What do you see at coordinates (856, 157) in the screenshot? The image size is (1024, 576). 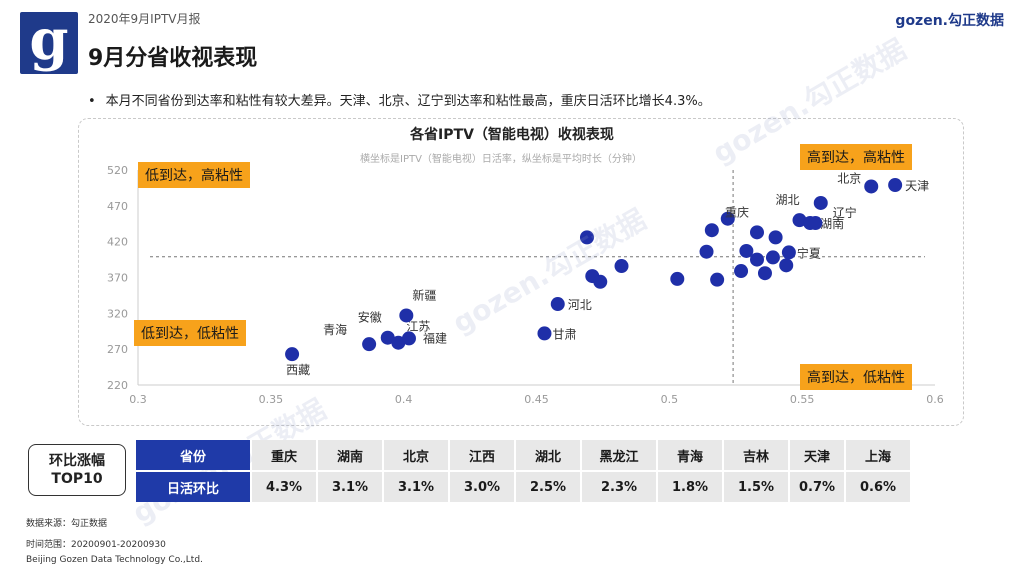 I see `quadrant-label-top-right: 高到达，高粘性` at bounding box center [856, 157].